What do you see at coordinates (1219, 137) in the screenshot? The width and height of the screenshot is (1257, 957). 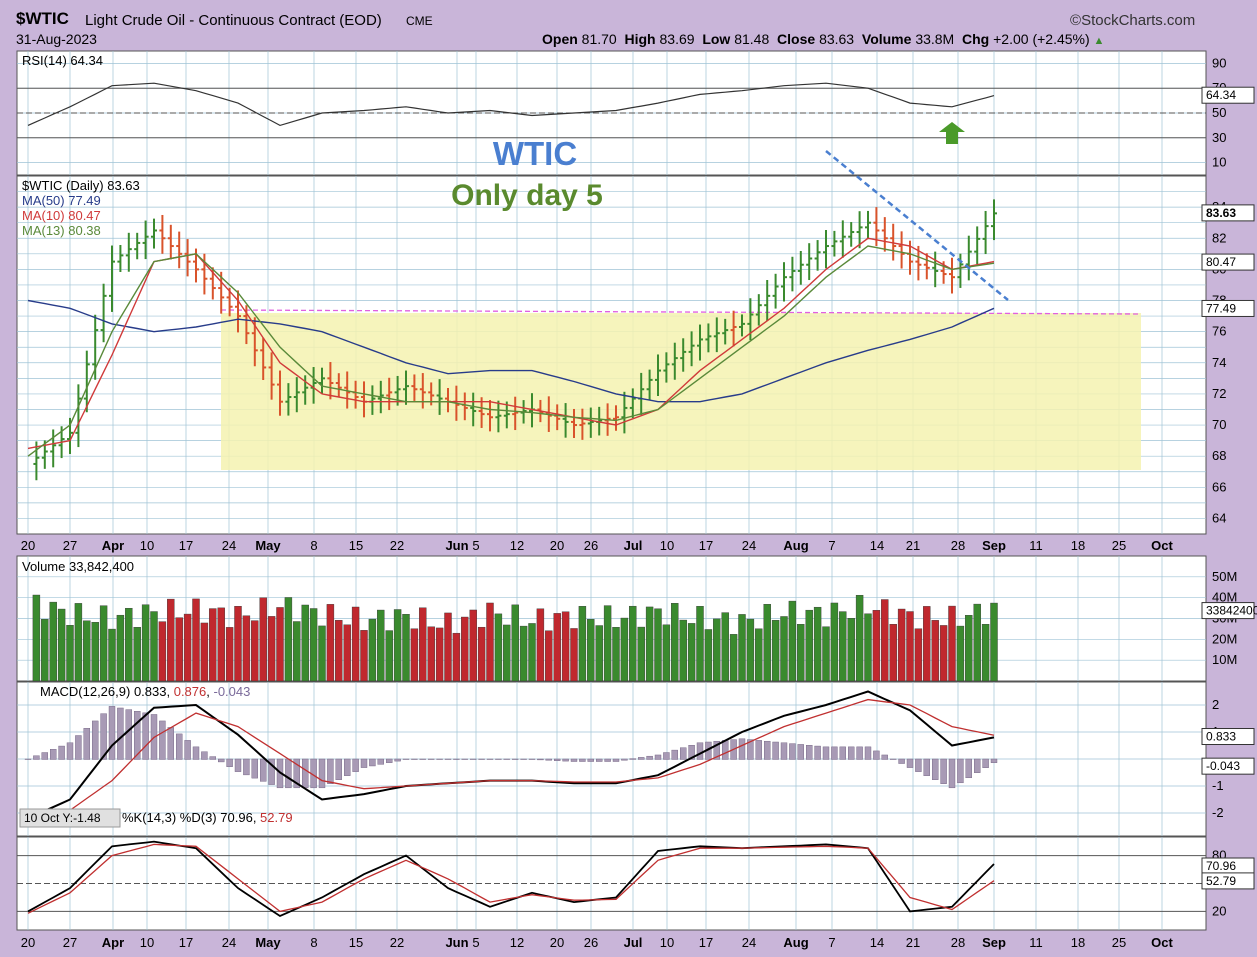 I see `rsi-tick-label: 30` at bounding box center [1219, 137].